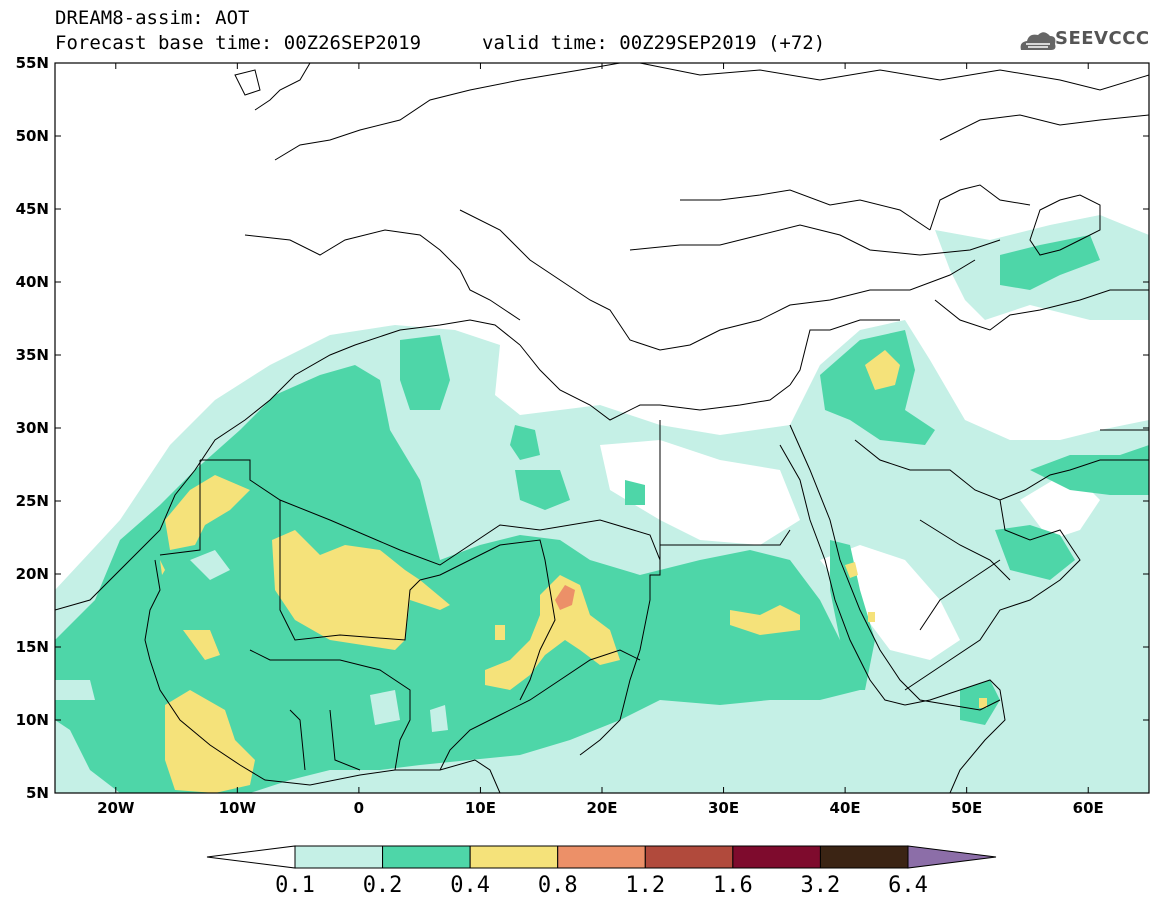 Image resolution: width=1165 pixels, height=905 pixels. What do you see at coordinates (32, 282) in the screenshot?
I see `lat-tick-label: 40N` at bounding box center [32, 282].